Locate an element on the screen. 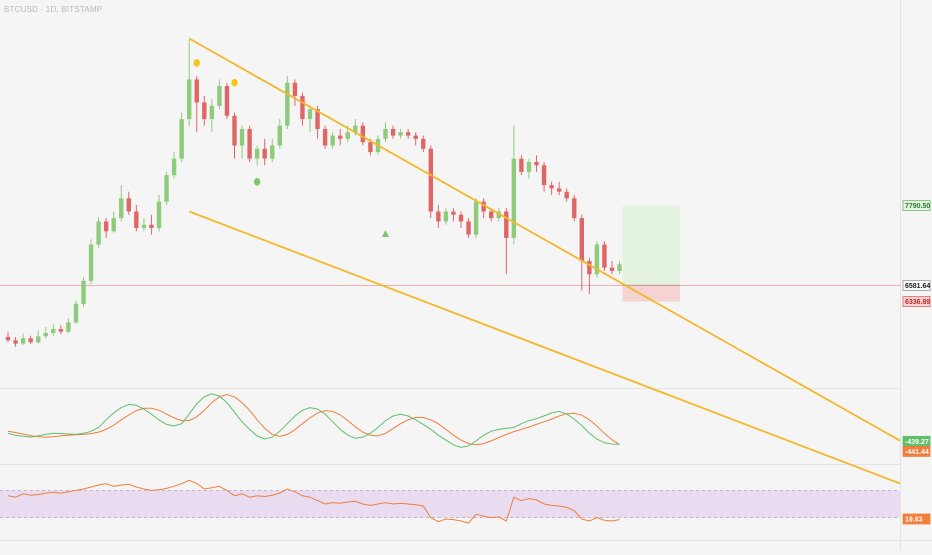 The height and width of the screenshot is (555, 932). current-price-label-box is located at coordinates (916, 285).